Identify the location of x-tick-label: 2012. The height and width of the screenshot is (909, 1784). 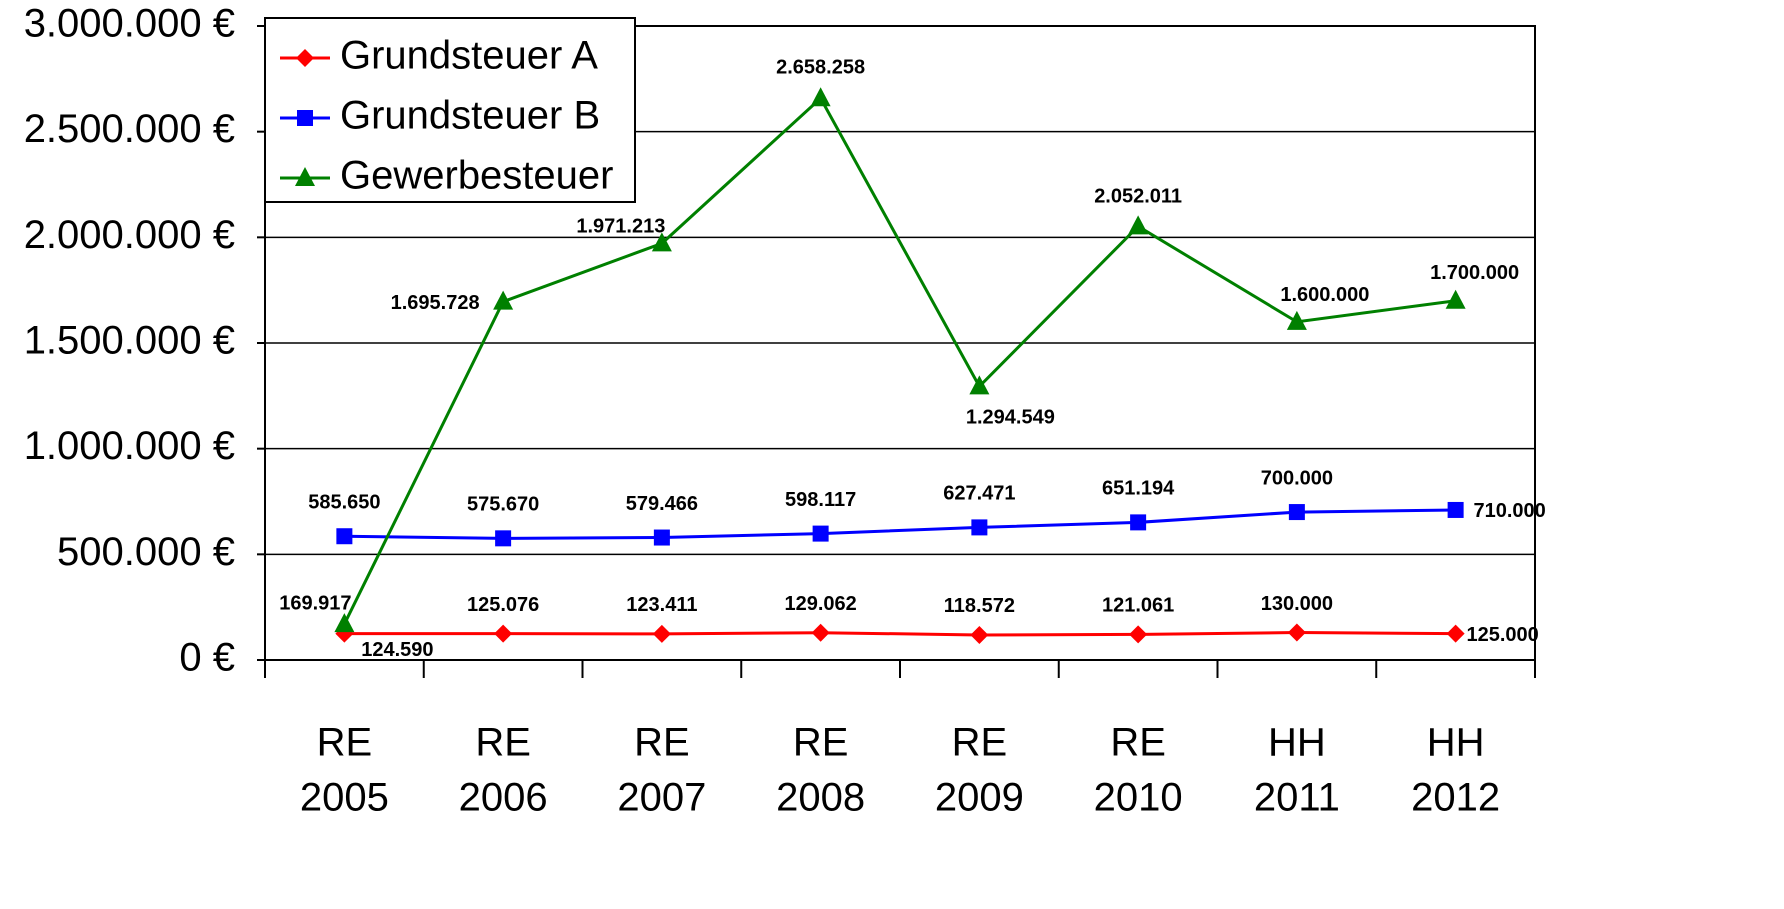
(1455, 798).